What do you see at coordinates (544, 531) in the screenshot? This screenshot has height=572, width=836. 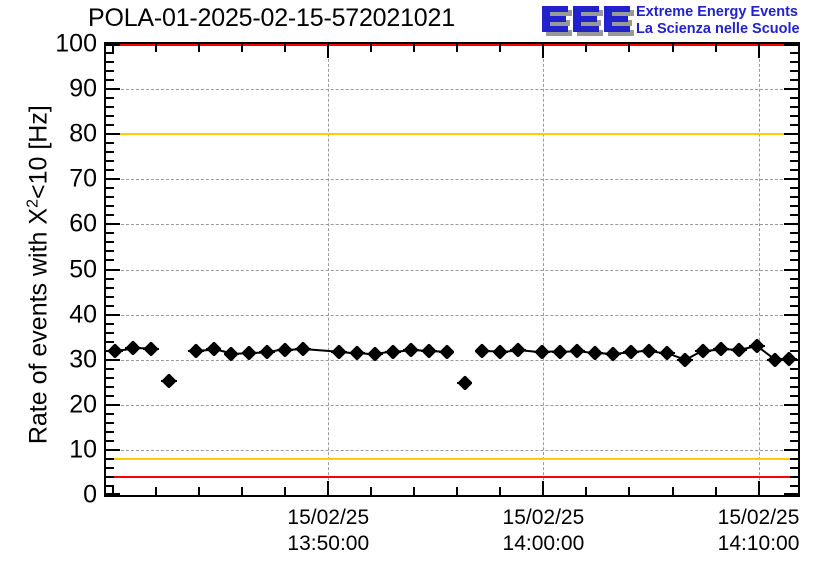 I see `x-axis-tick-label: 15/02/25 14:00:00` at bounding box center [544, 531].